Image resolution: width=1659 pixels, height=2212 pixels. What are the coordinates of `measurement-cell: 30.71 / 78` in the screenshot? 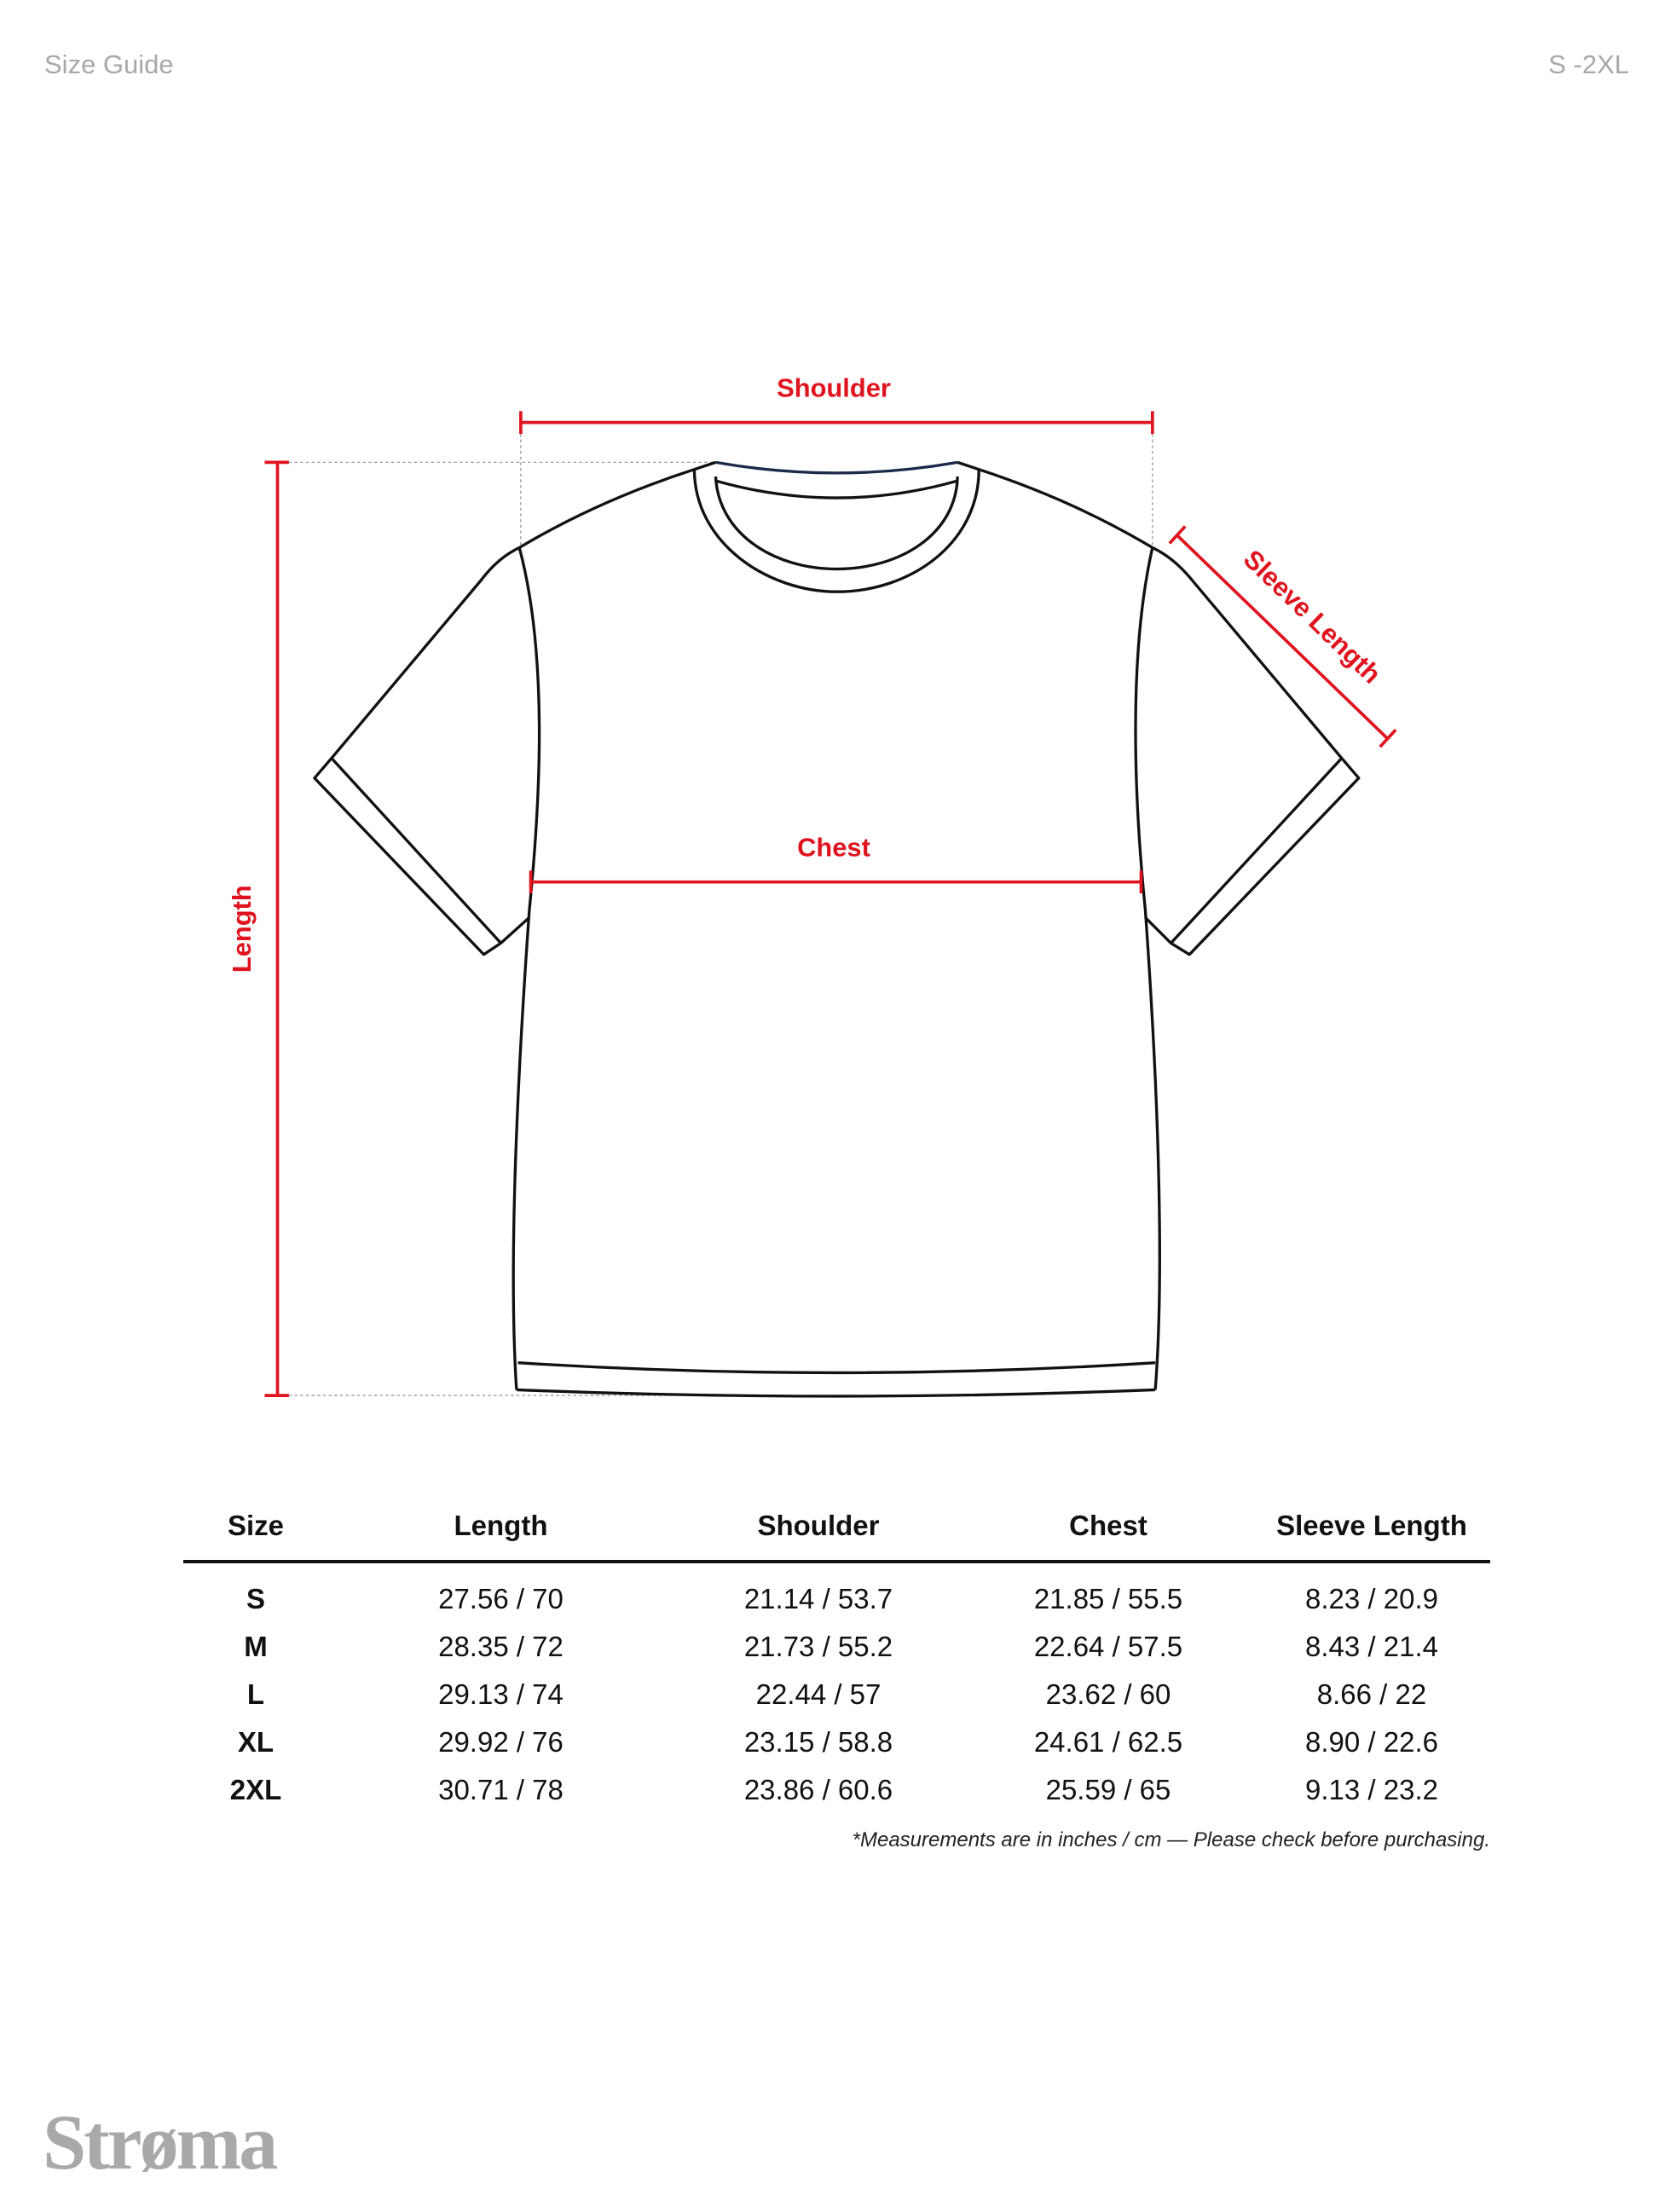 It's located at (501, 1790).